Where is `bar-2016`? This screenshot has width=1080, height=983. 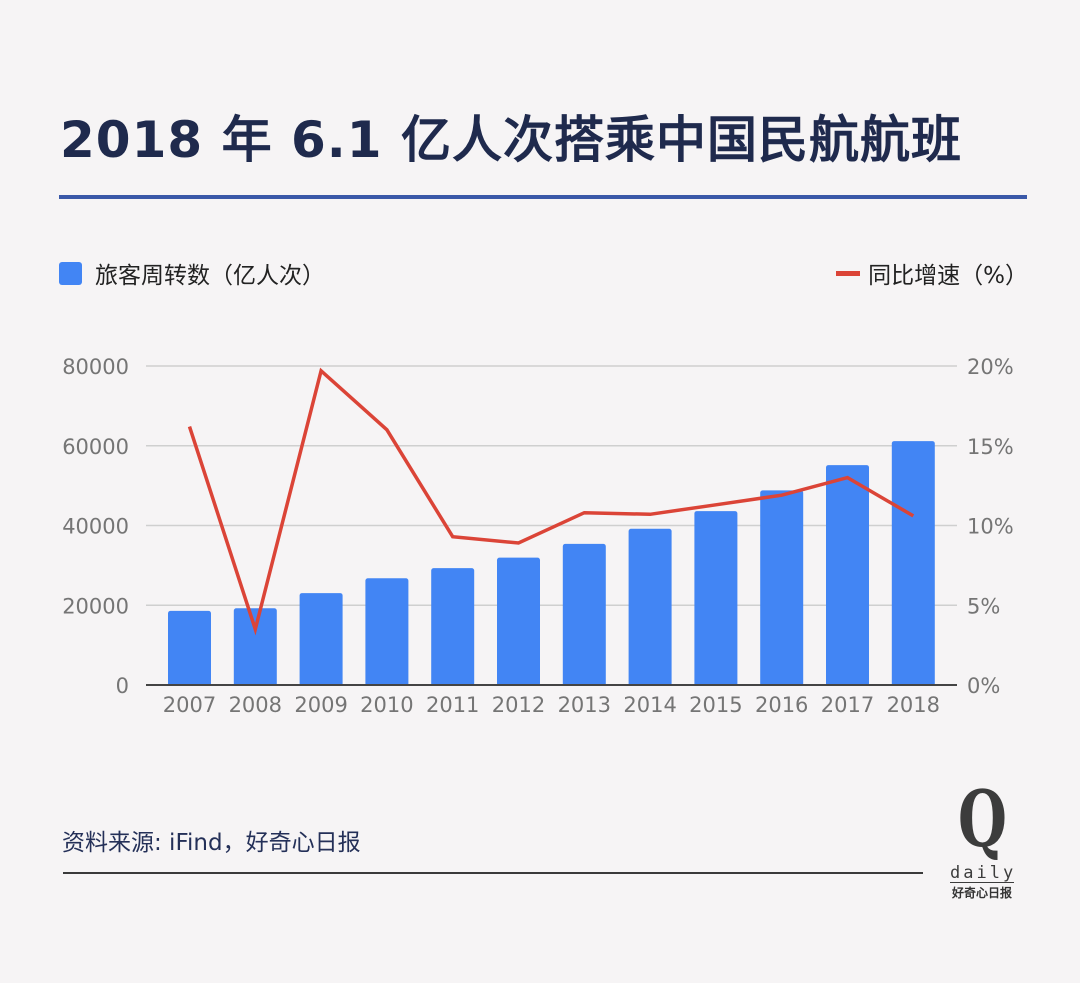
bar-2016 is located at coordinates (782, 588).